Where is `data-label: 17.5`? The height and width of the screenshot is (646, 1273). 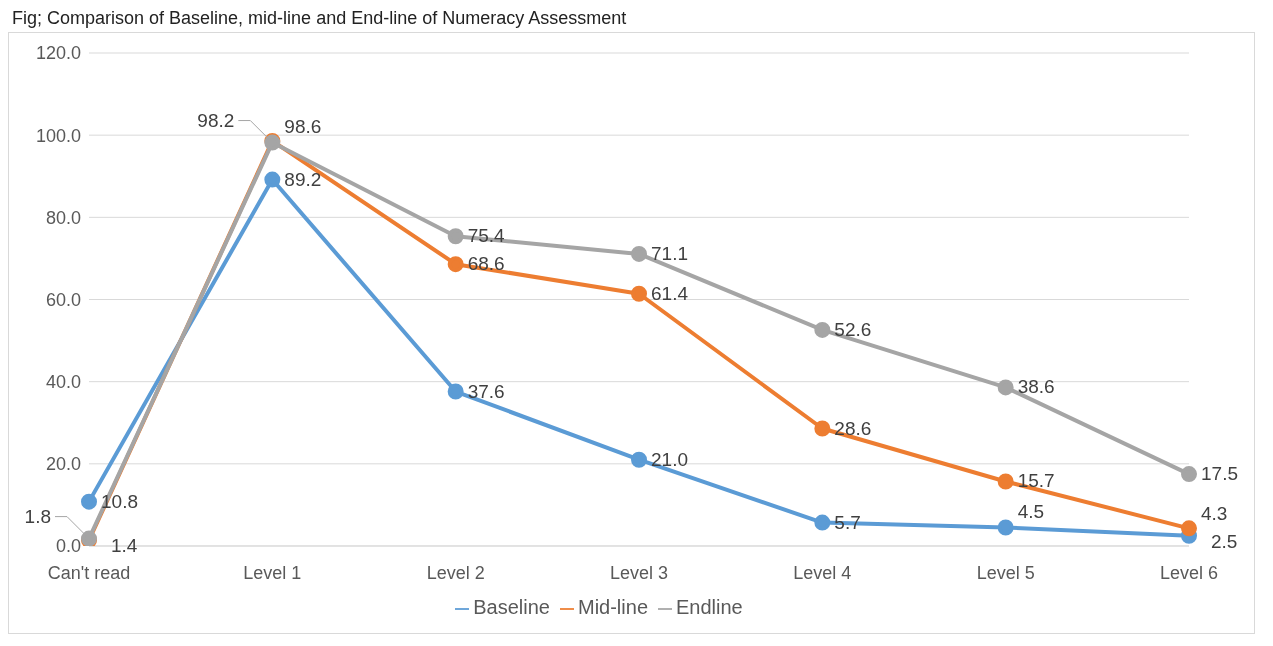 data-label: 17.5 is located at coordinates (1219, 474).